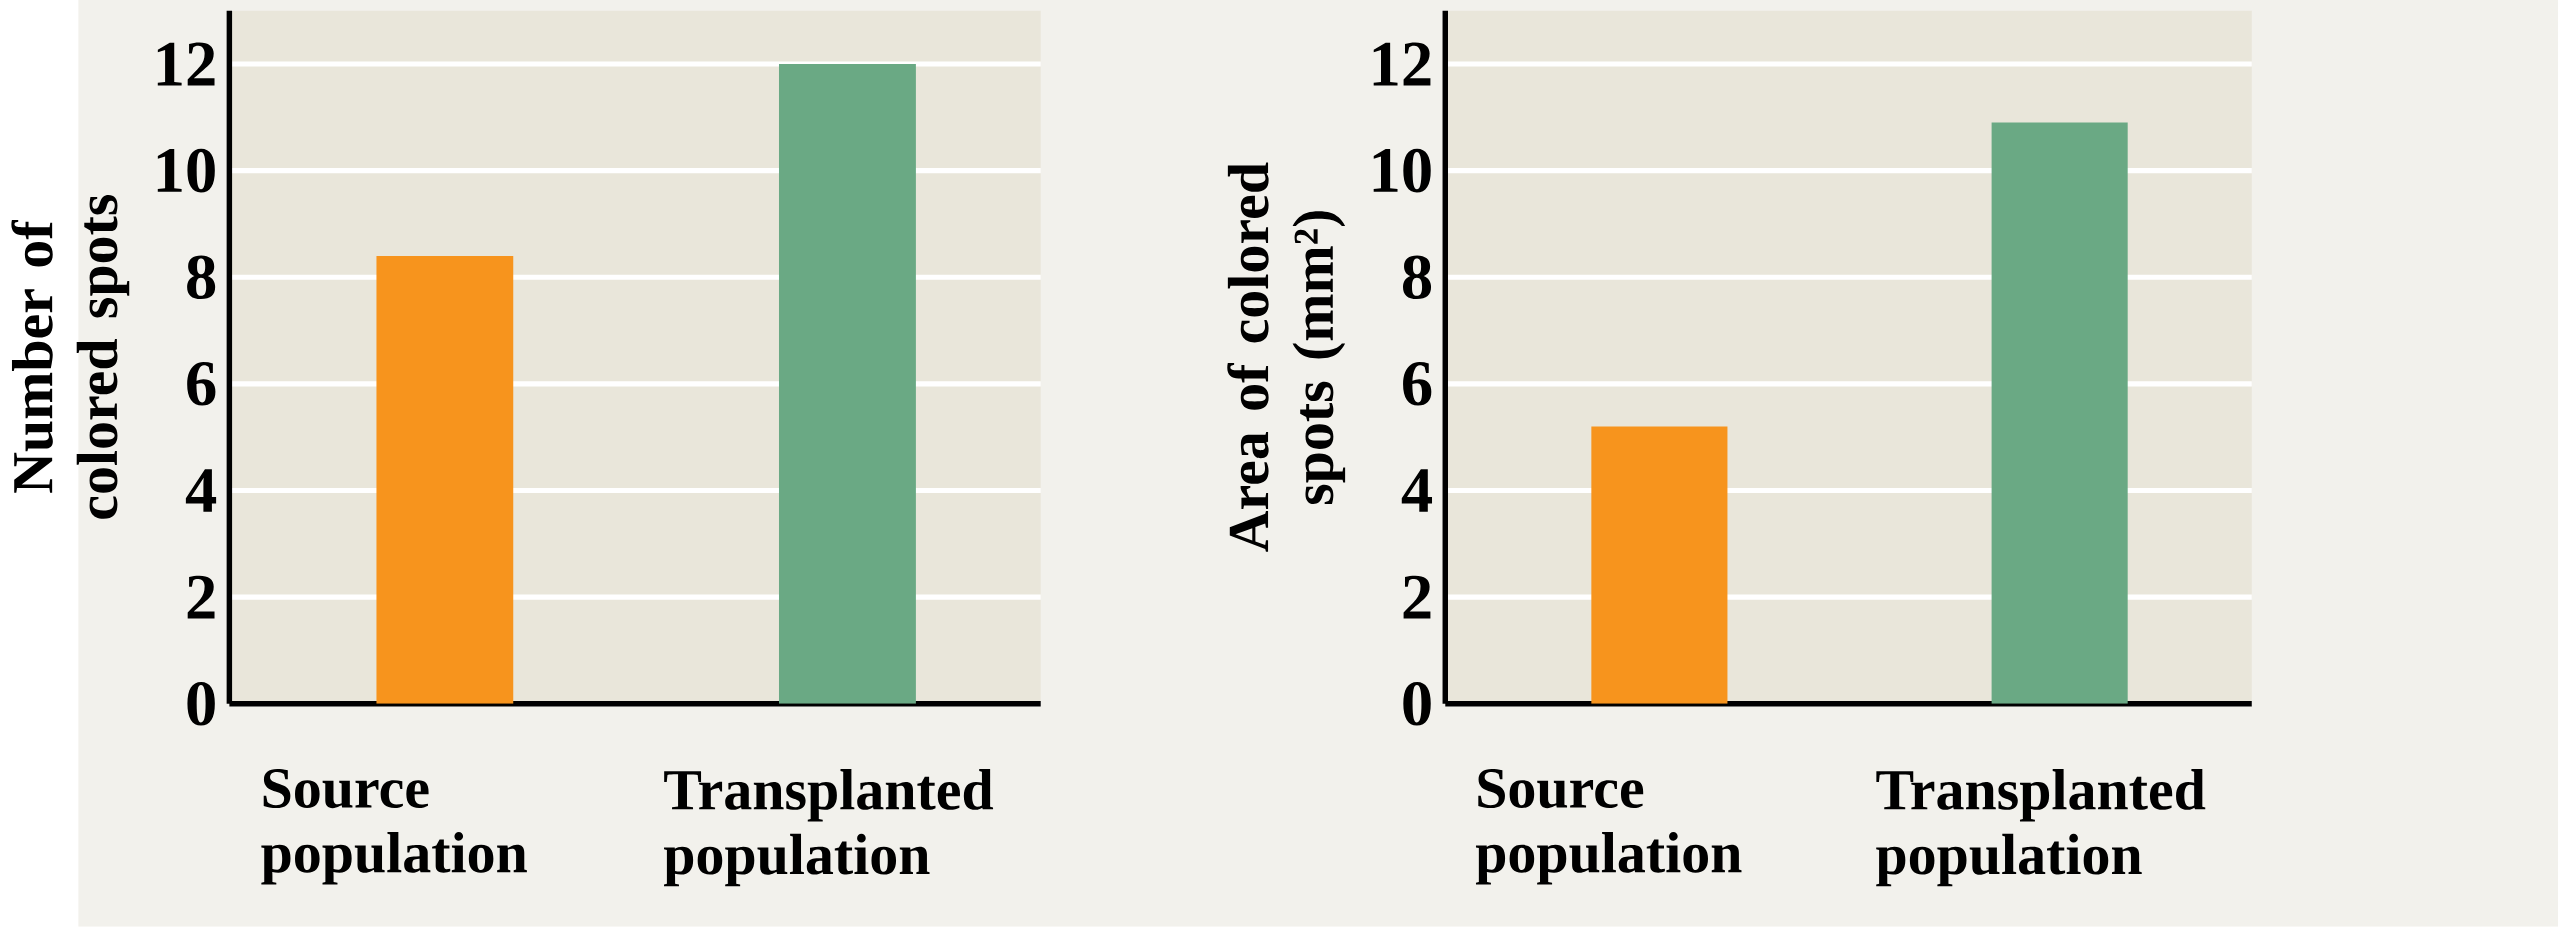 The width and height of the screenshot is (2558, 927). I want to click on y-axis-title: Number of colored spots, so click(70, 357).